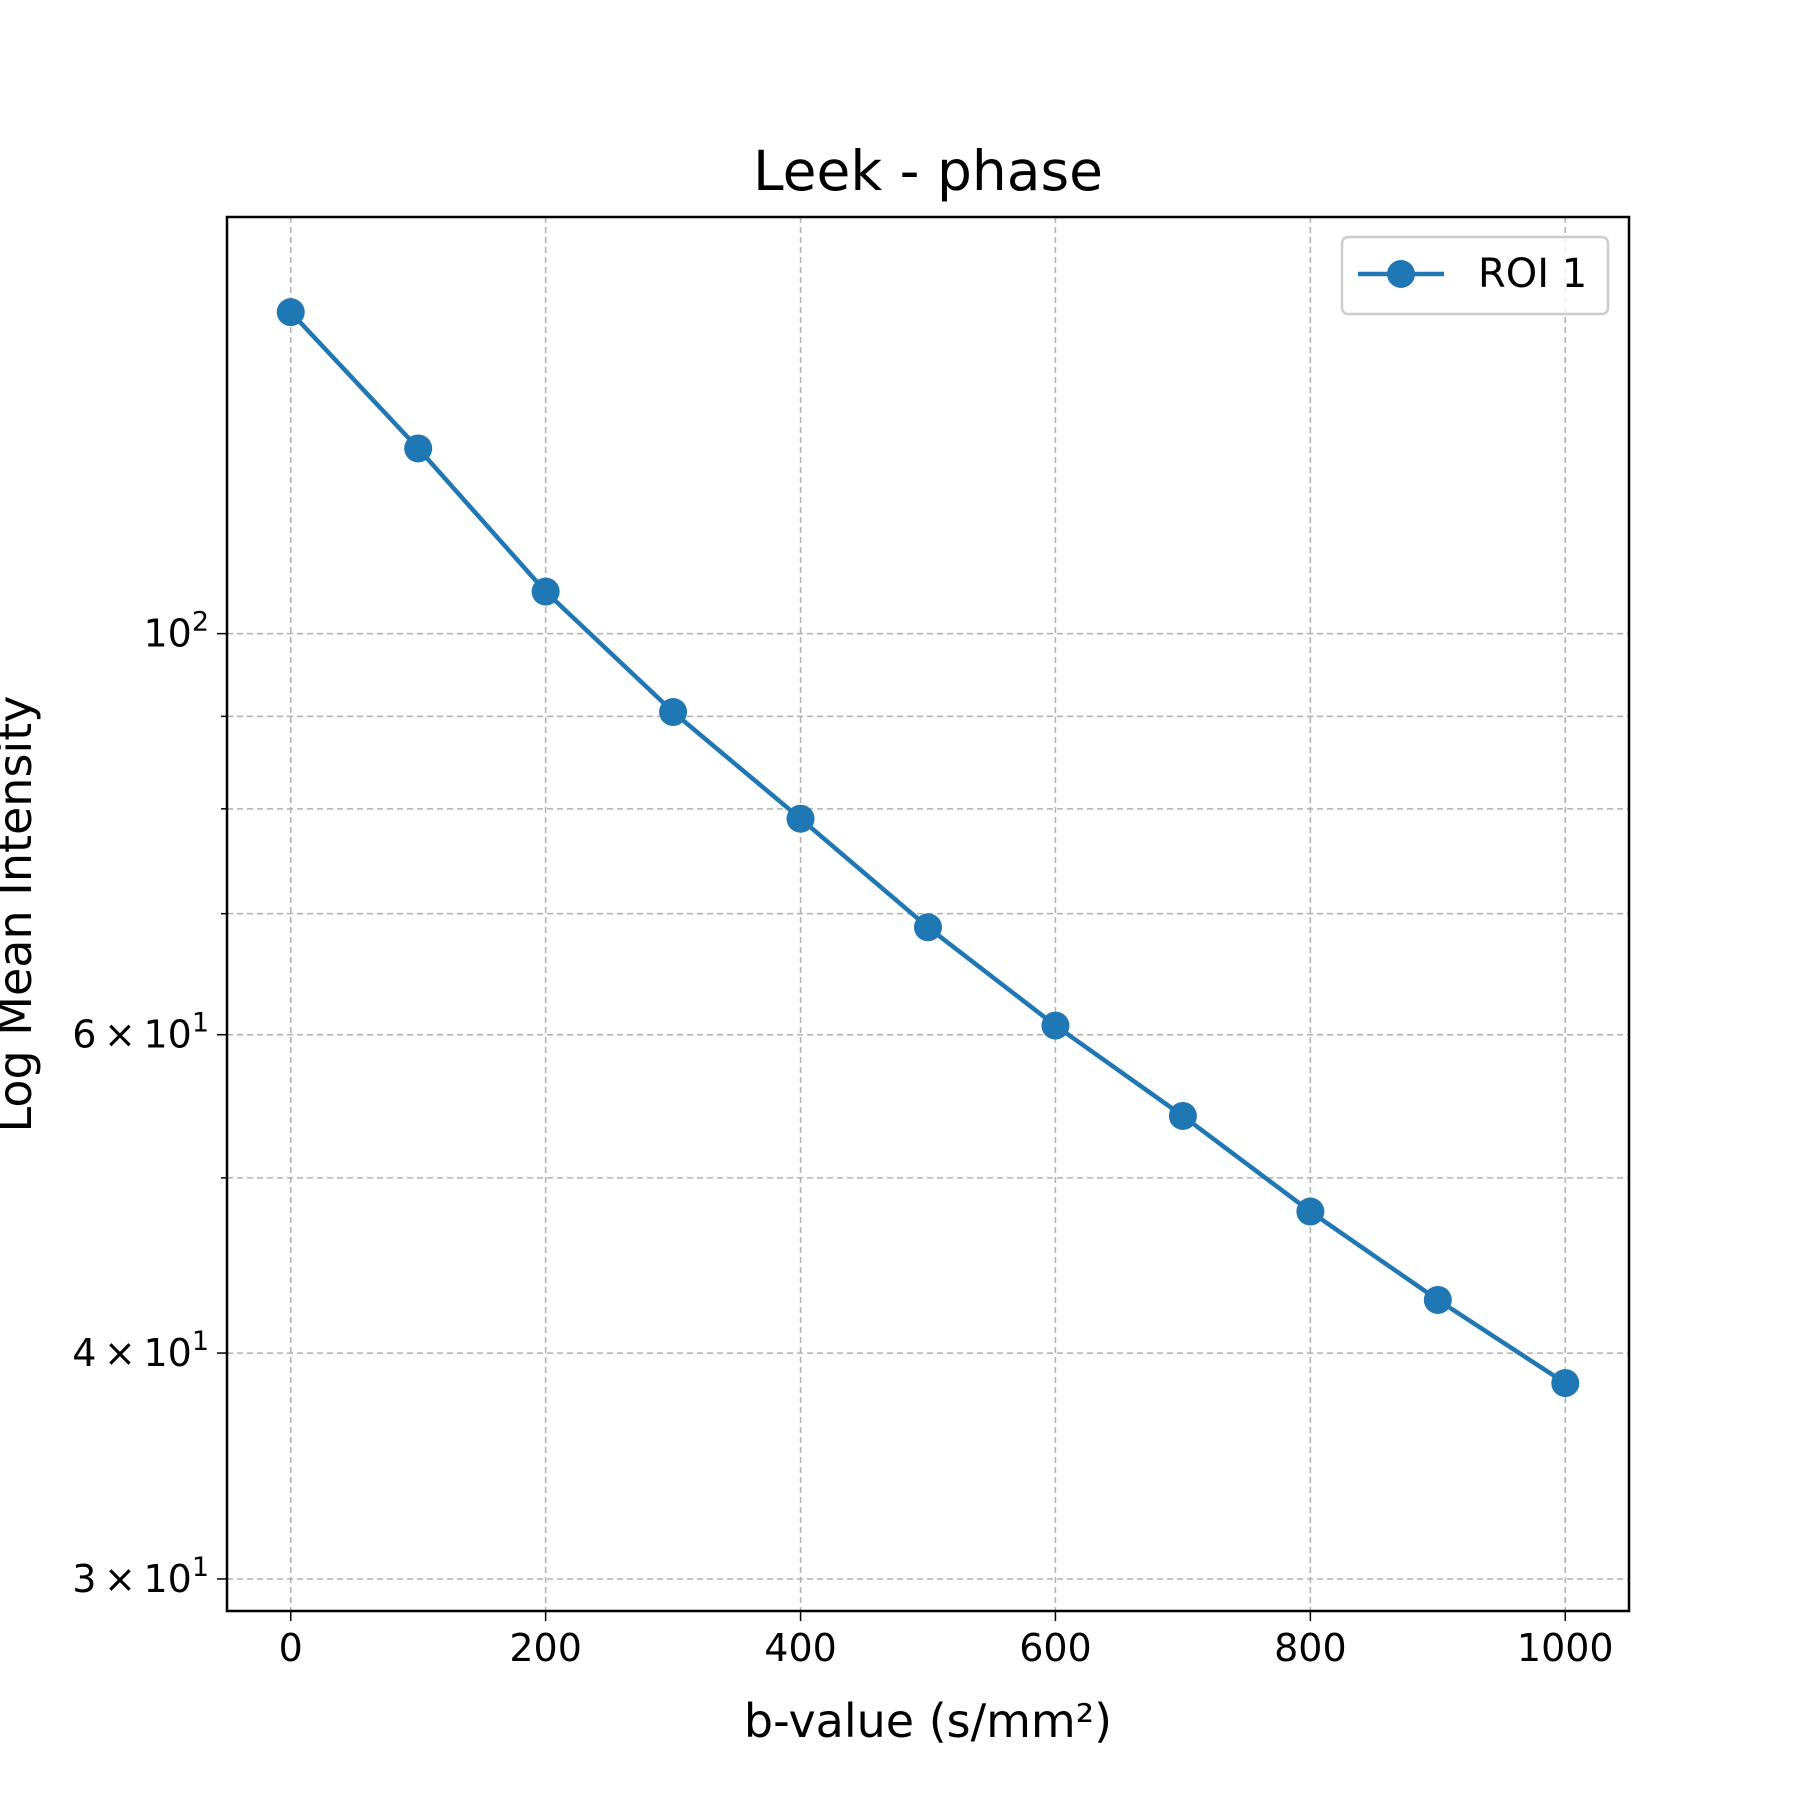 The width and height of the screenshot is (1800, 1800). What do you see at coordinates (800, 1648) in the screenshot?
I see `x-tick-label: 400` at bounding box center [800, 1648].